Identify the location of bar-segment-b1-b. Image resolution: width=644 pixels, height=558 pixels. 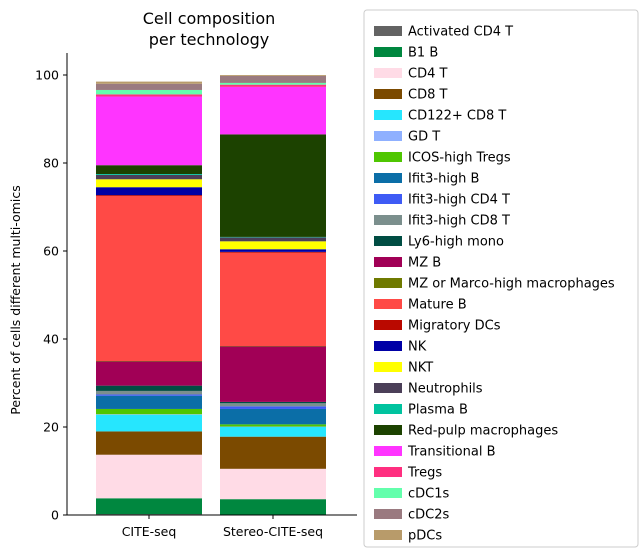
(273, 507).